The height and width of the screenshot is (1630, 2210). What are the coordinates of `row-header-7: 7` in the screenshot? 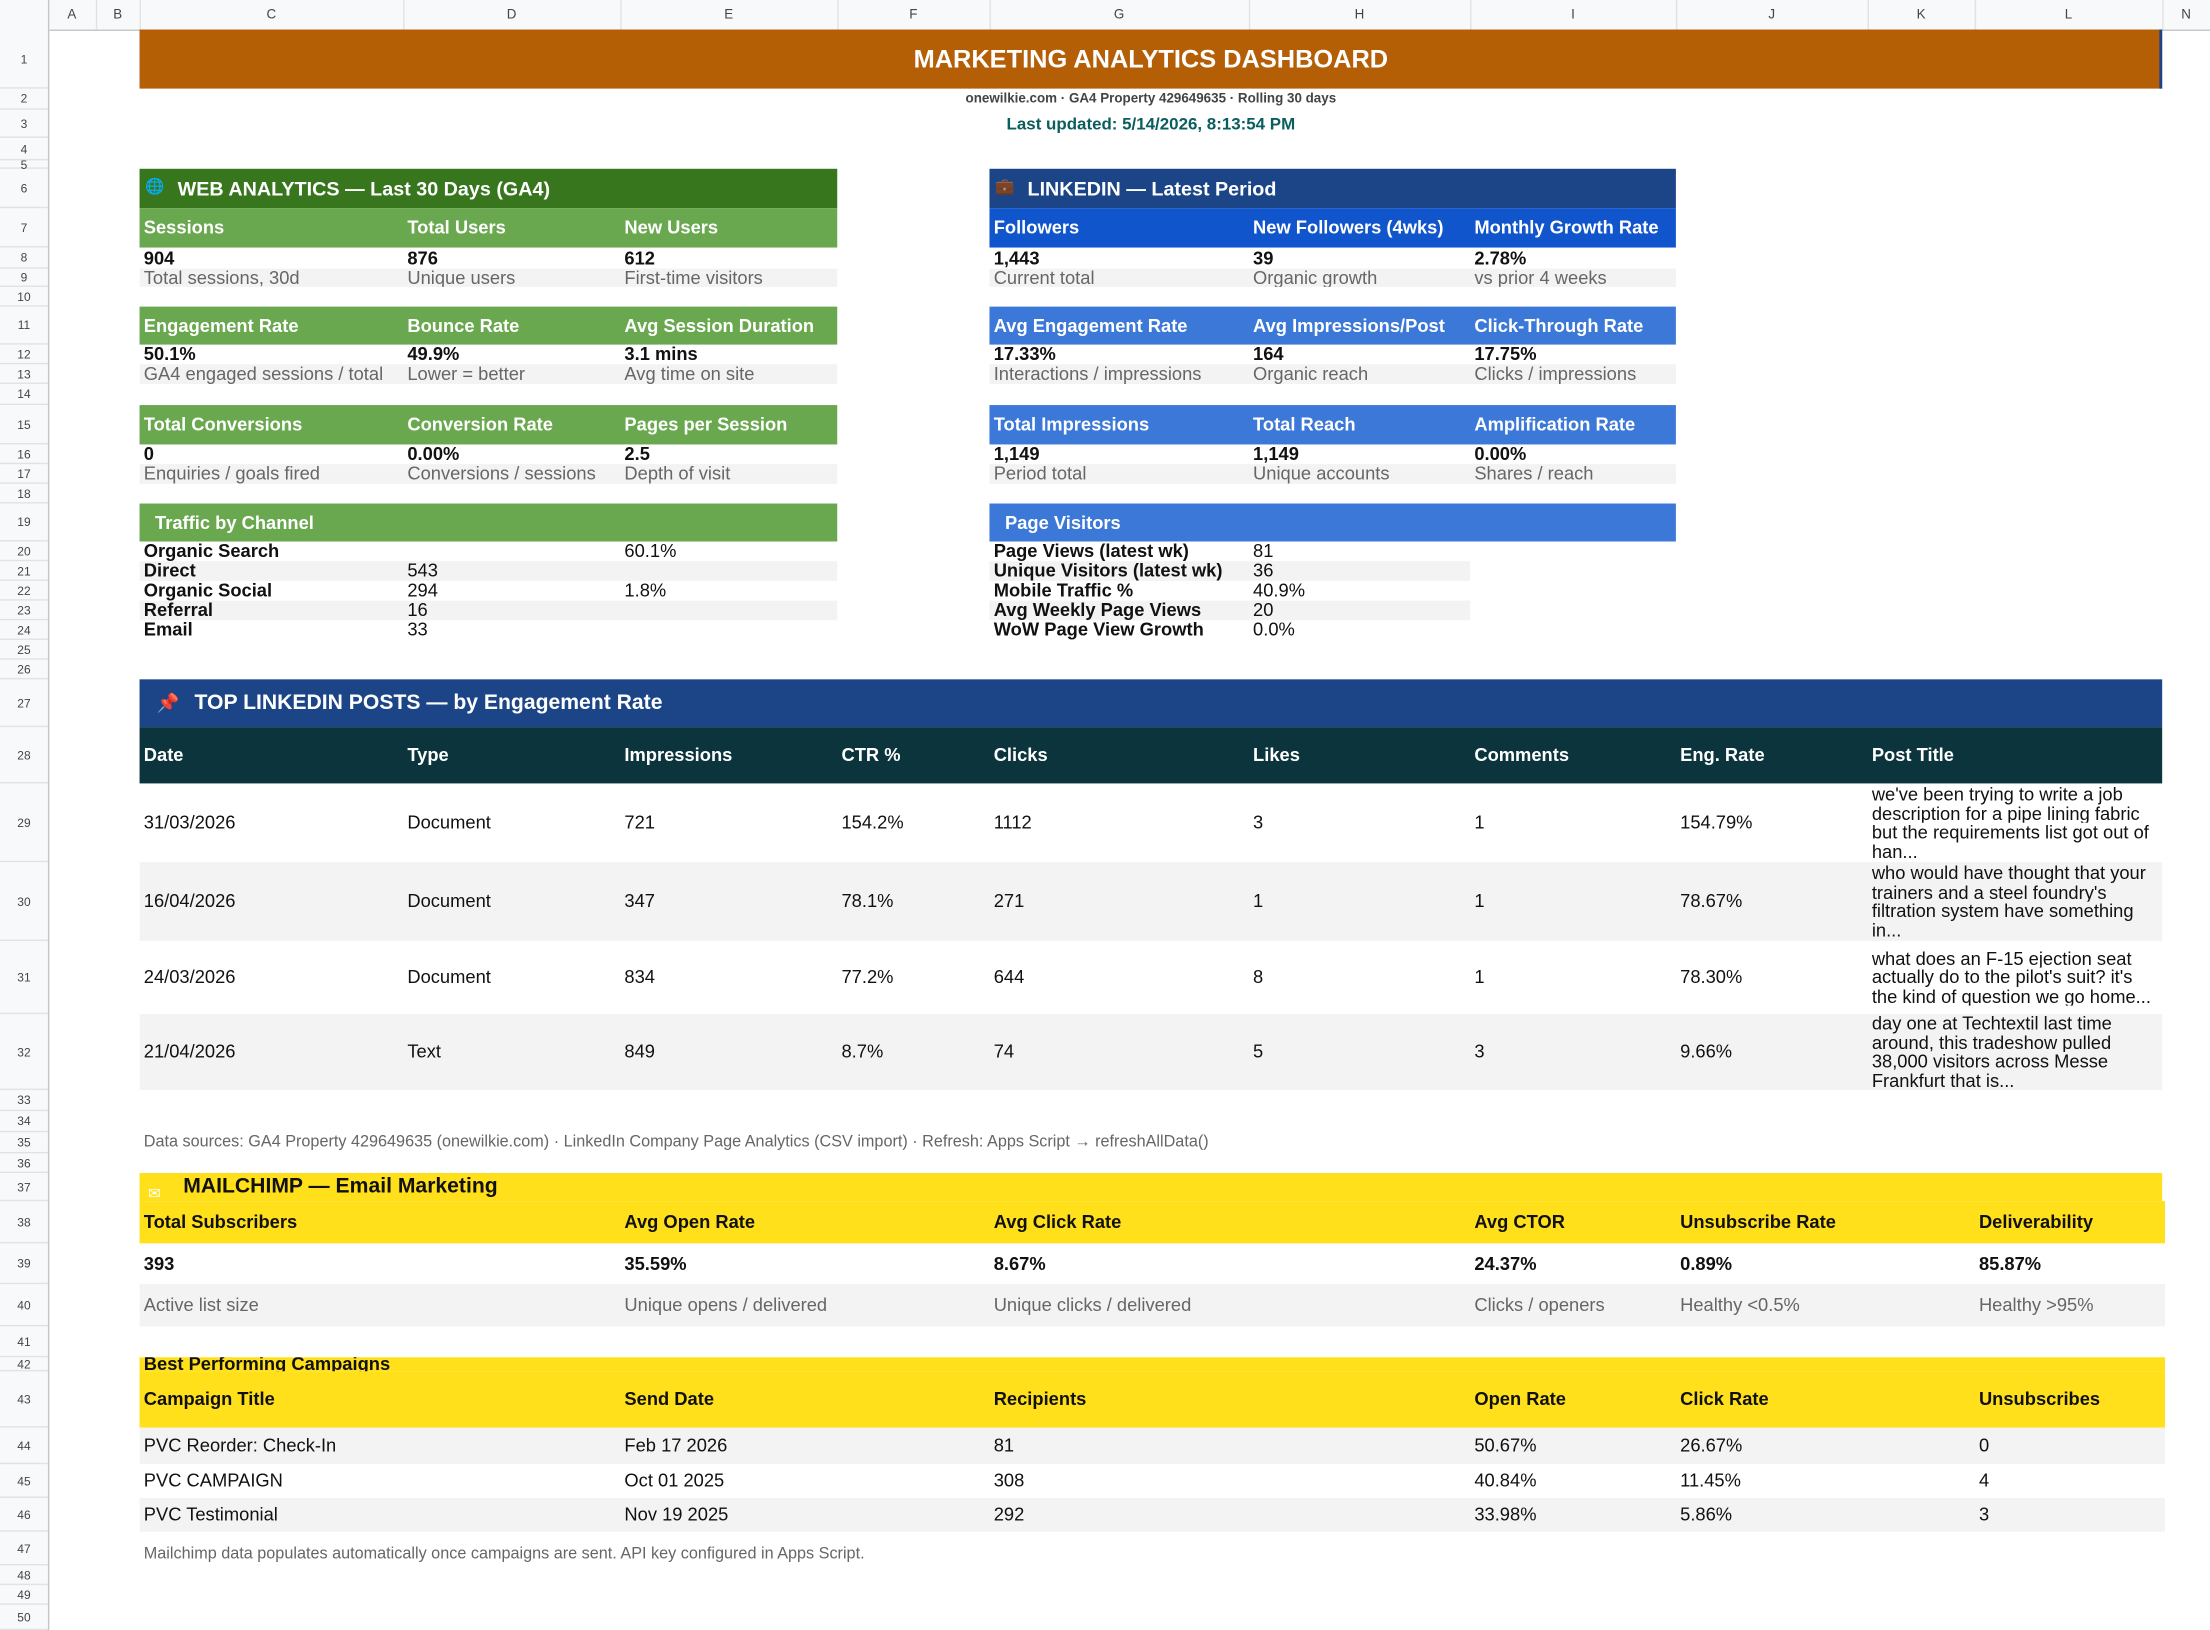 It's located at (24, 228).